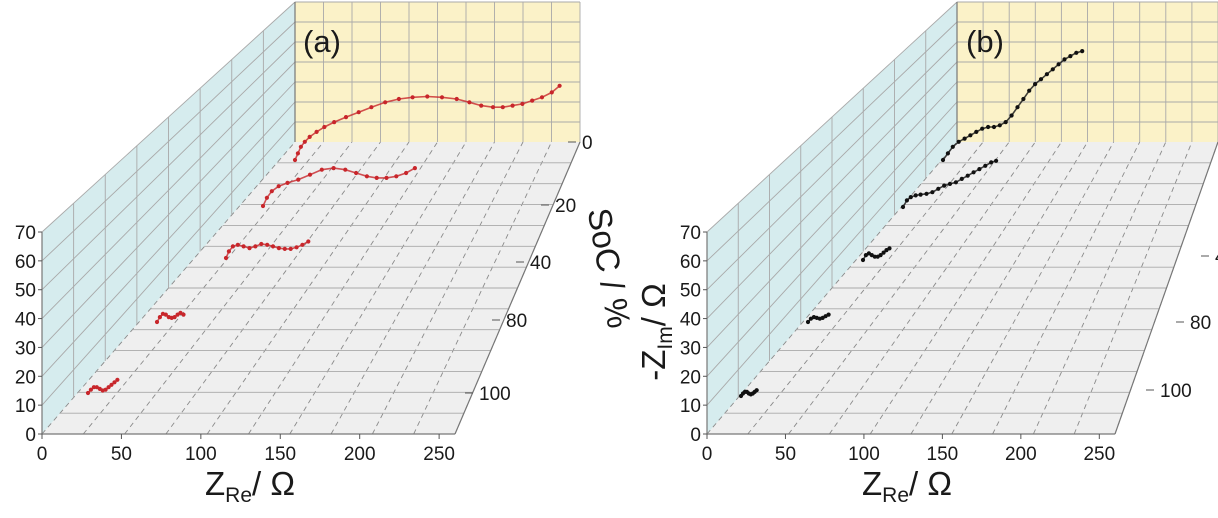  I want to click on x-tick-label: 250, so click(439, 454).